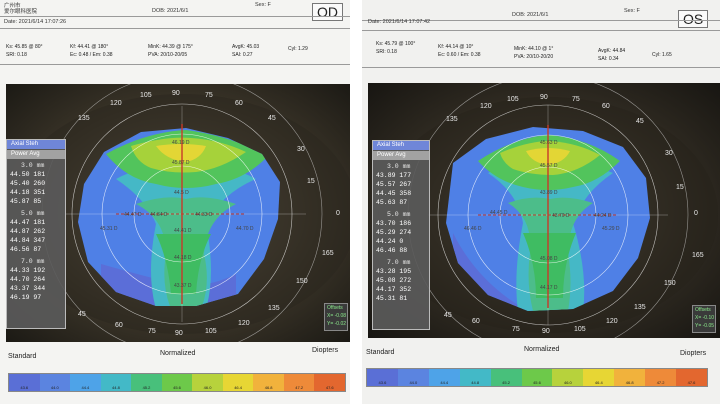  I want to click on ring-row: 44.33 192, so click(28, 270).